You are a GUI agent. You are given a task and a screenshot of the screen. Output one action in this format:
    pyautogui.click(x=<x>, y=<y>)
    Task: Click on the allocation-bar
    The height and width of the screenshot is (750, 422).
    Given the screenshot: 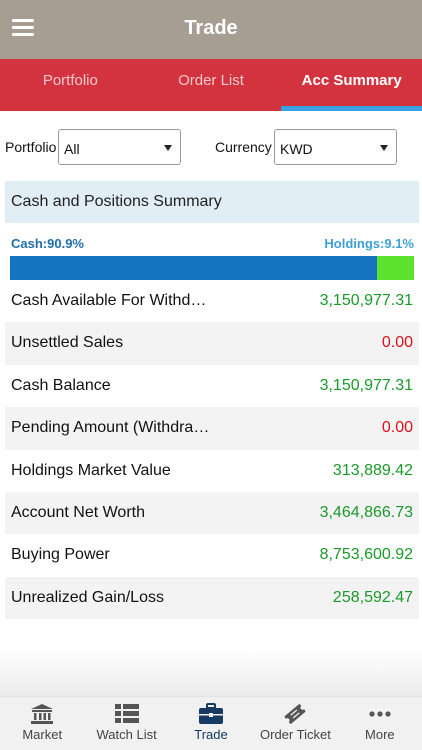 What is the action you would take?
    pyautogui.click(x=212, y=268)
    